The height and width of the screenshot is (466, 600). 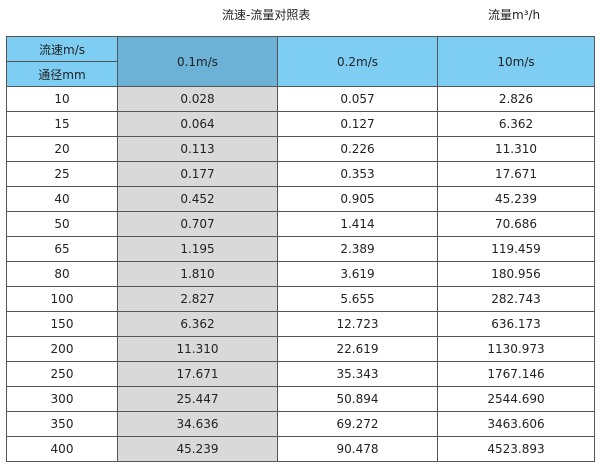 What do you see at coordinates (514, 15) in the screenshot?
I see `unit-label: 流量m³/h` at bounding box center [514, 15].